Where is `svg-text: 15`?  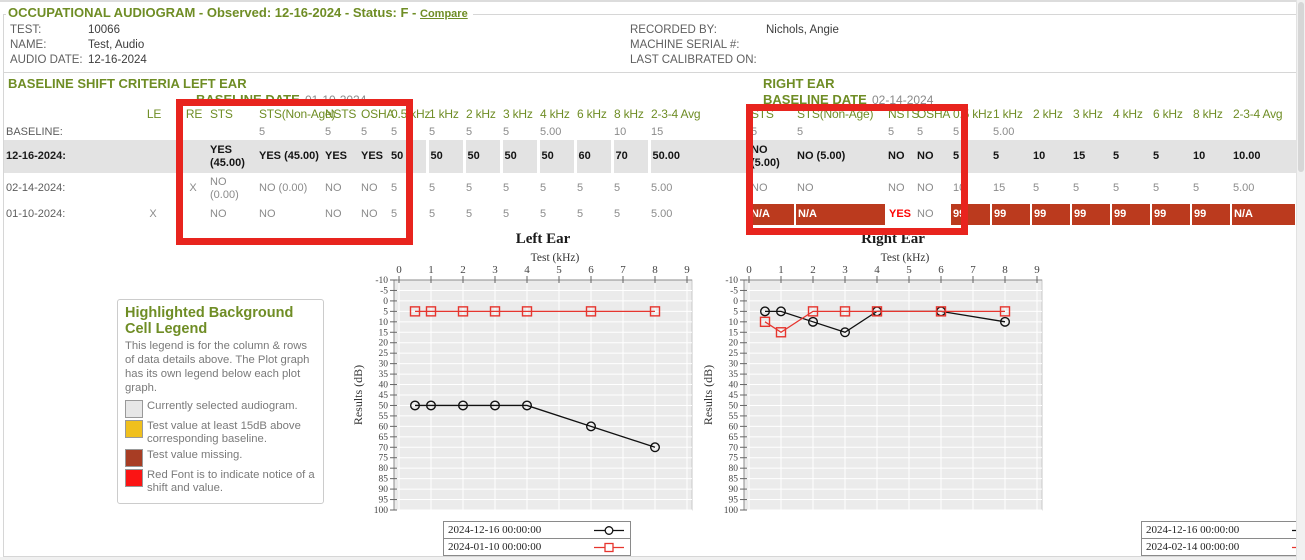
svg-text: 15 is located at coordinates (734, 333).